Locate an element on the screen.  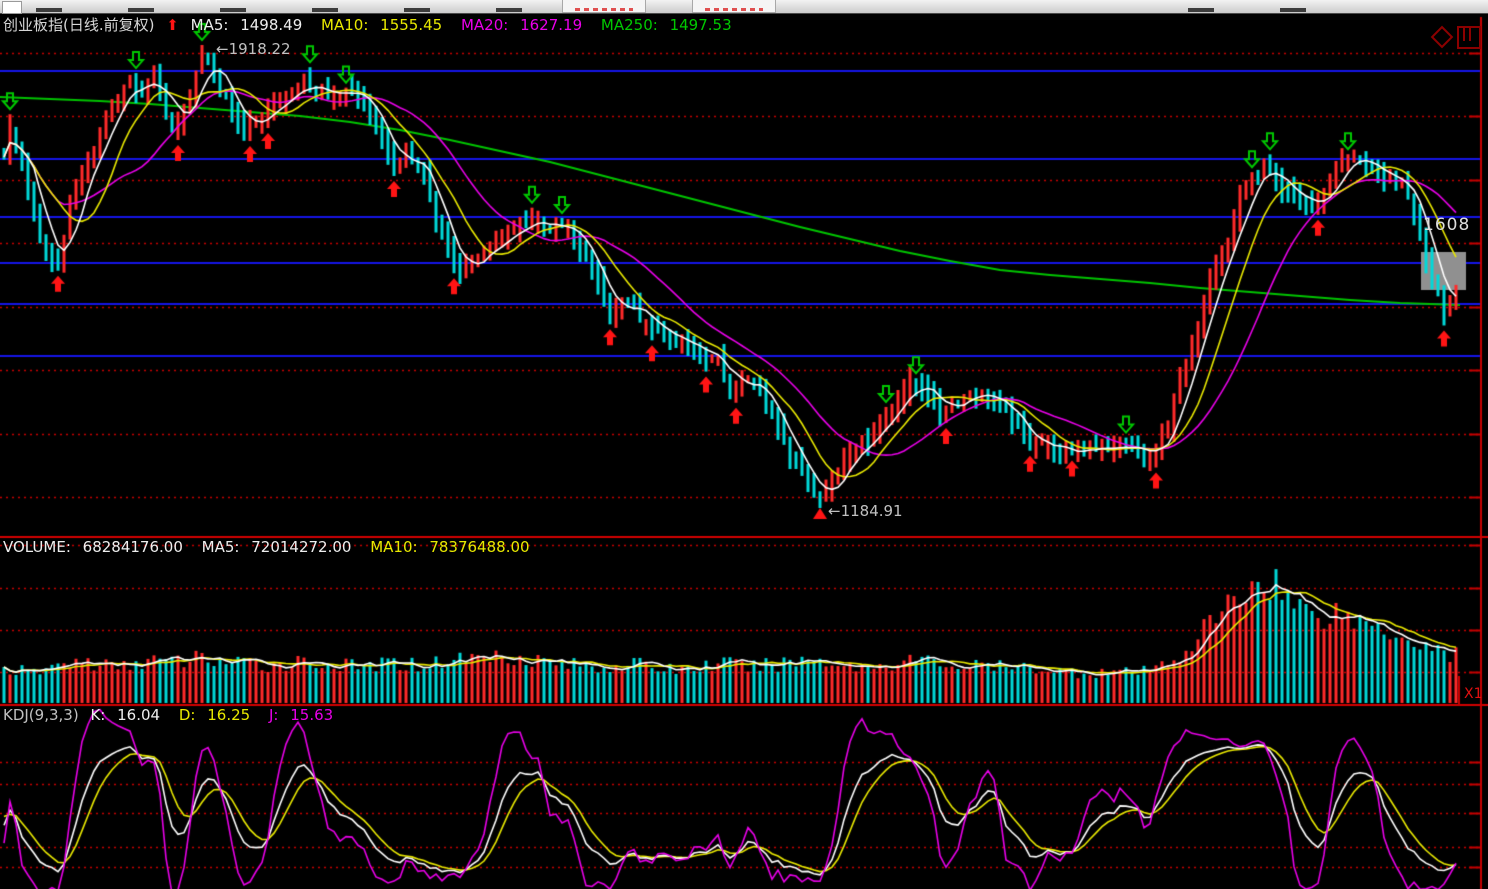
vol-ma10-label: MA10: is located at coordinates (394, 547).